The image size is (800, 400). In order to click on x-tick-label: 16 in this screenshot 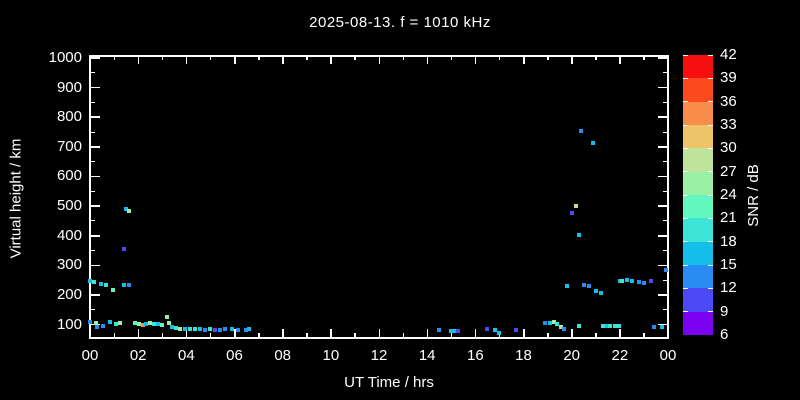, I will do `click(475, 355)`.